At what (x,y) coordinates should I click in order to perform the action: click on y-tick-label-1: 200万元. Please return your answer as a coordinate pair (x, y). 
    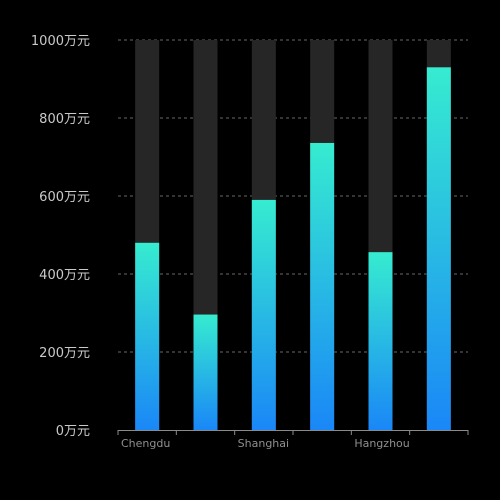
    Looking at the image, I should click on (64, 353).